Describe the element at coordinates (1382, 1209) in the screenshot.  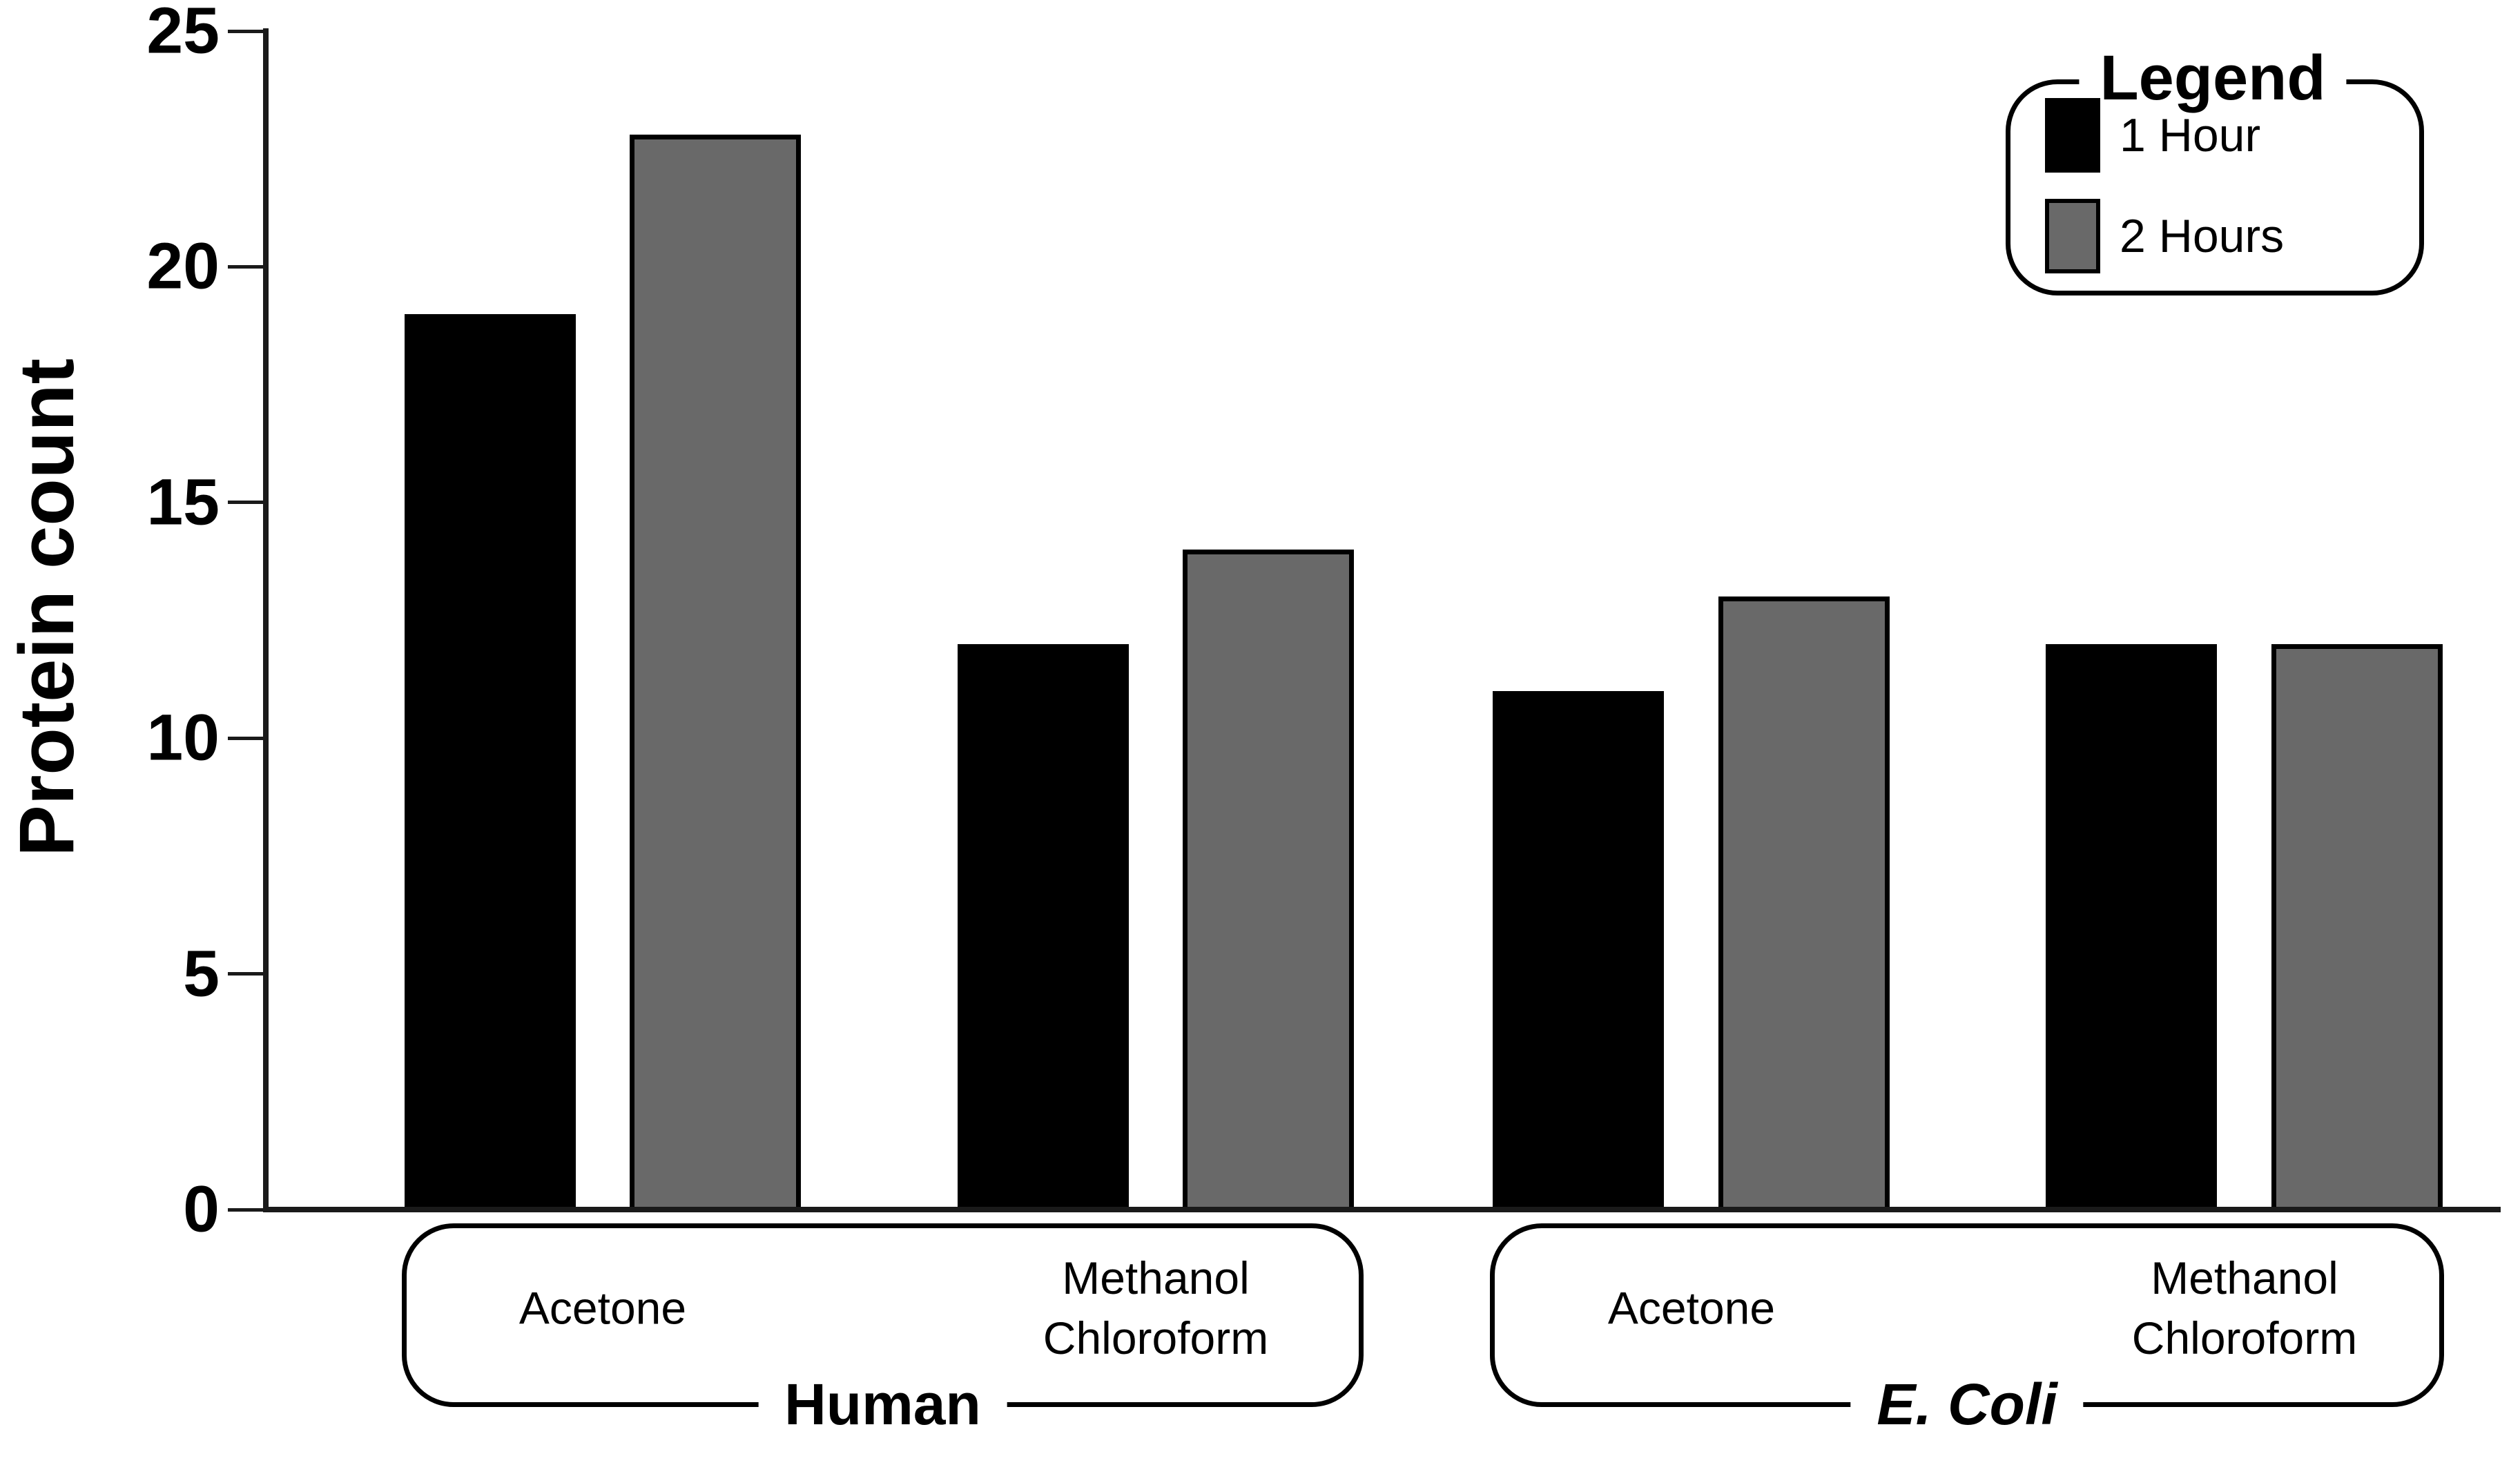
I see `x-axis-spine` at that location.